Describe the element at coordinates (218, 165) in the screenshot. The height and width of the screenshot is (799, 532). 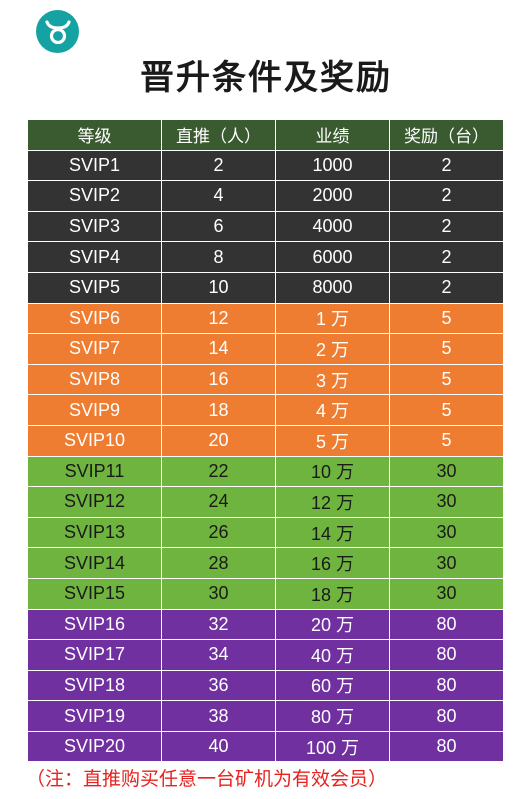
I see `direct-referrals-cell: 2` at that location.